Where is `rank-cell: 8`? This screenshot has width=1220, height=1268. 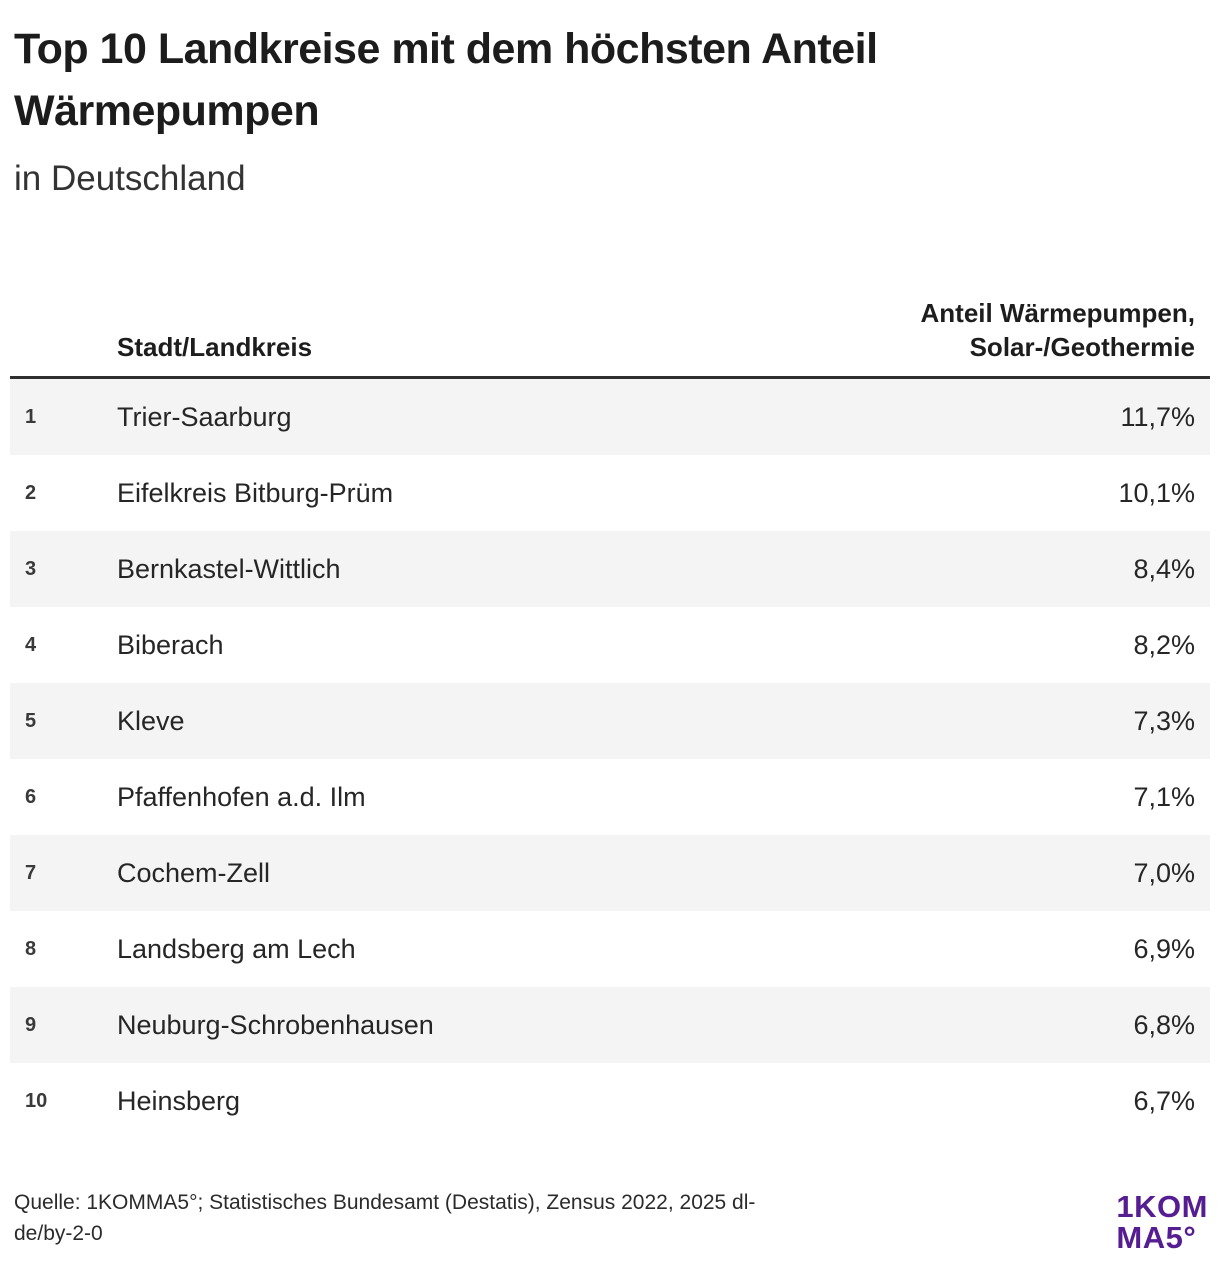
rank-cell: 8 is located at coordinates (31, 948).